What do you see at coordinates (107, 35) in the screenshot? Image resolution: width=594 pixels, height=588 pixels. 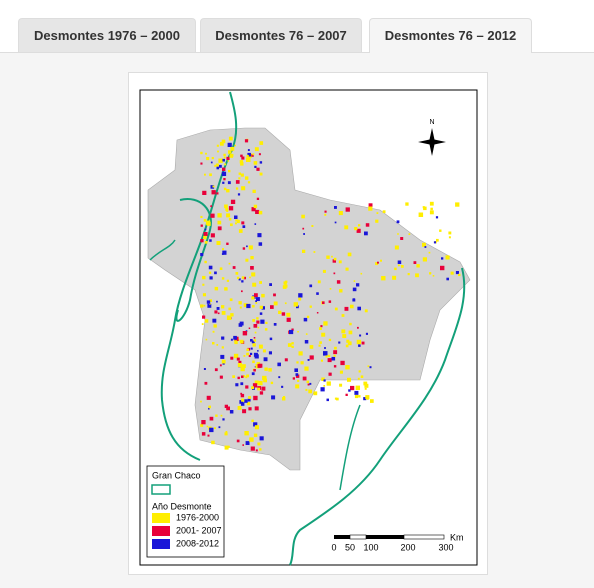 I see `tab: Desmontes 1976 – 2000` at bounding box center [107, 35].